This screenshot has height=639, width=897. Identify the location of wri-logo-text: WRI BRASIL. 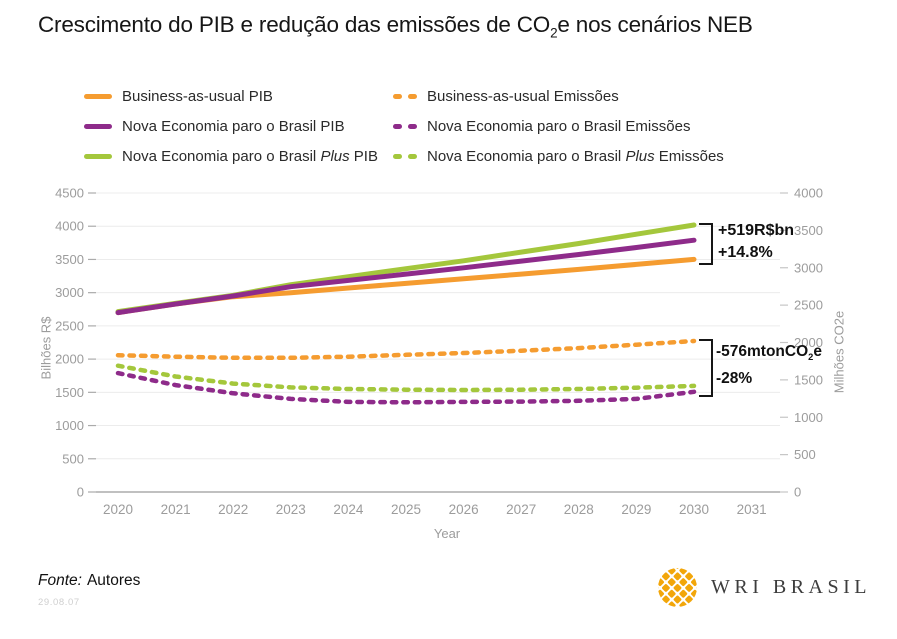
(791, 587).